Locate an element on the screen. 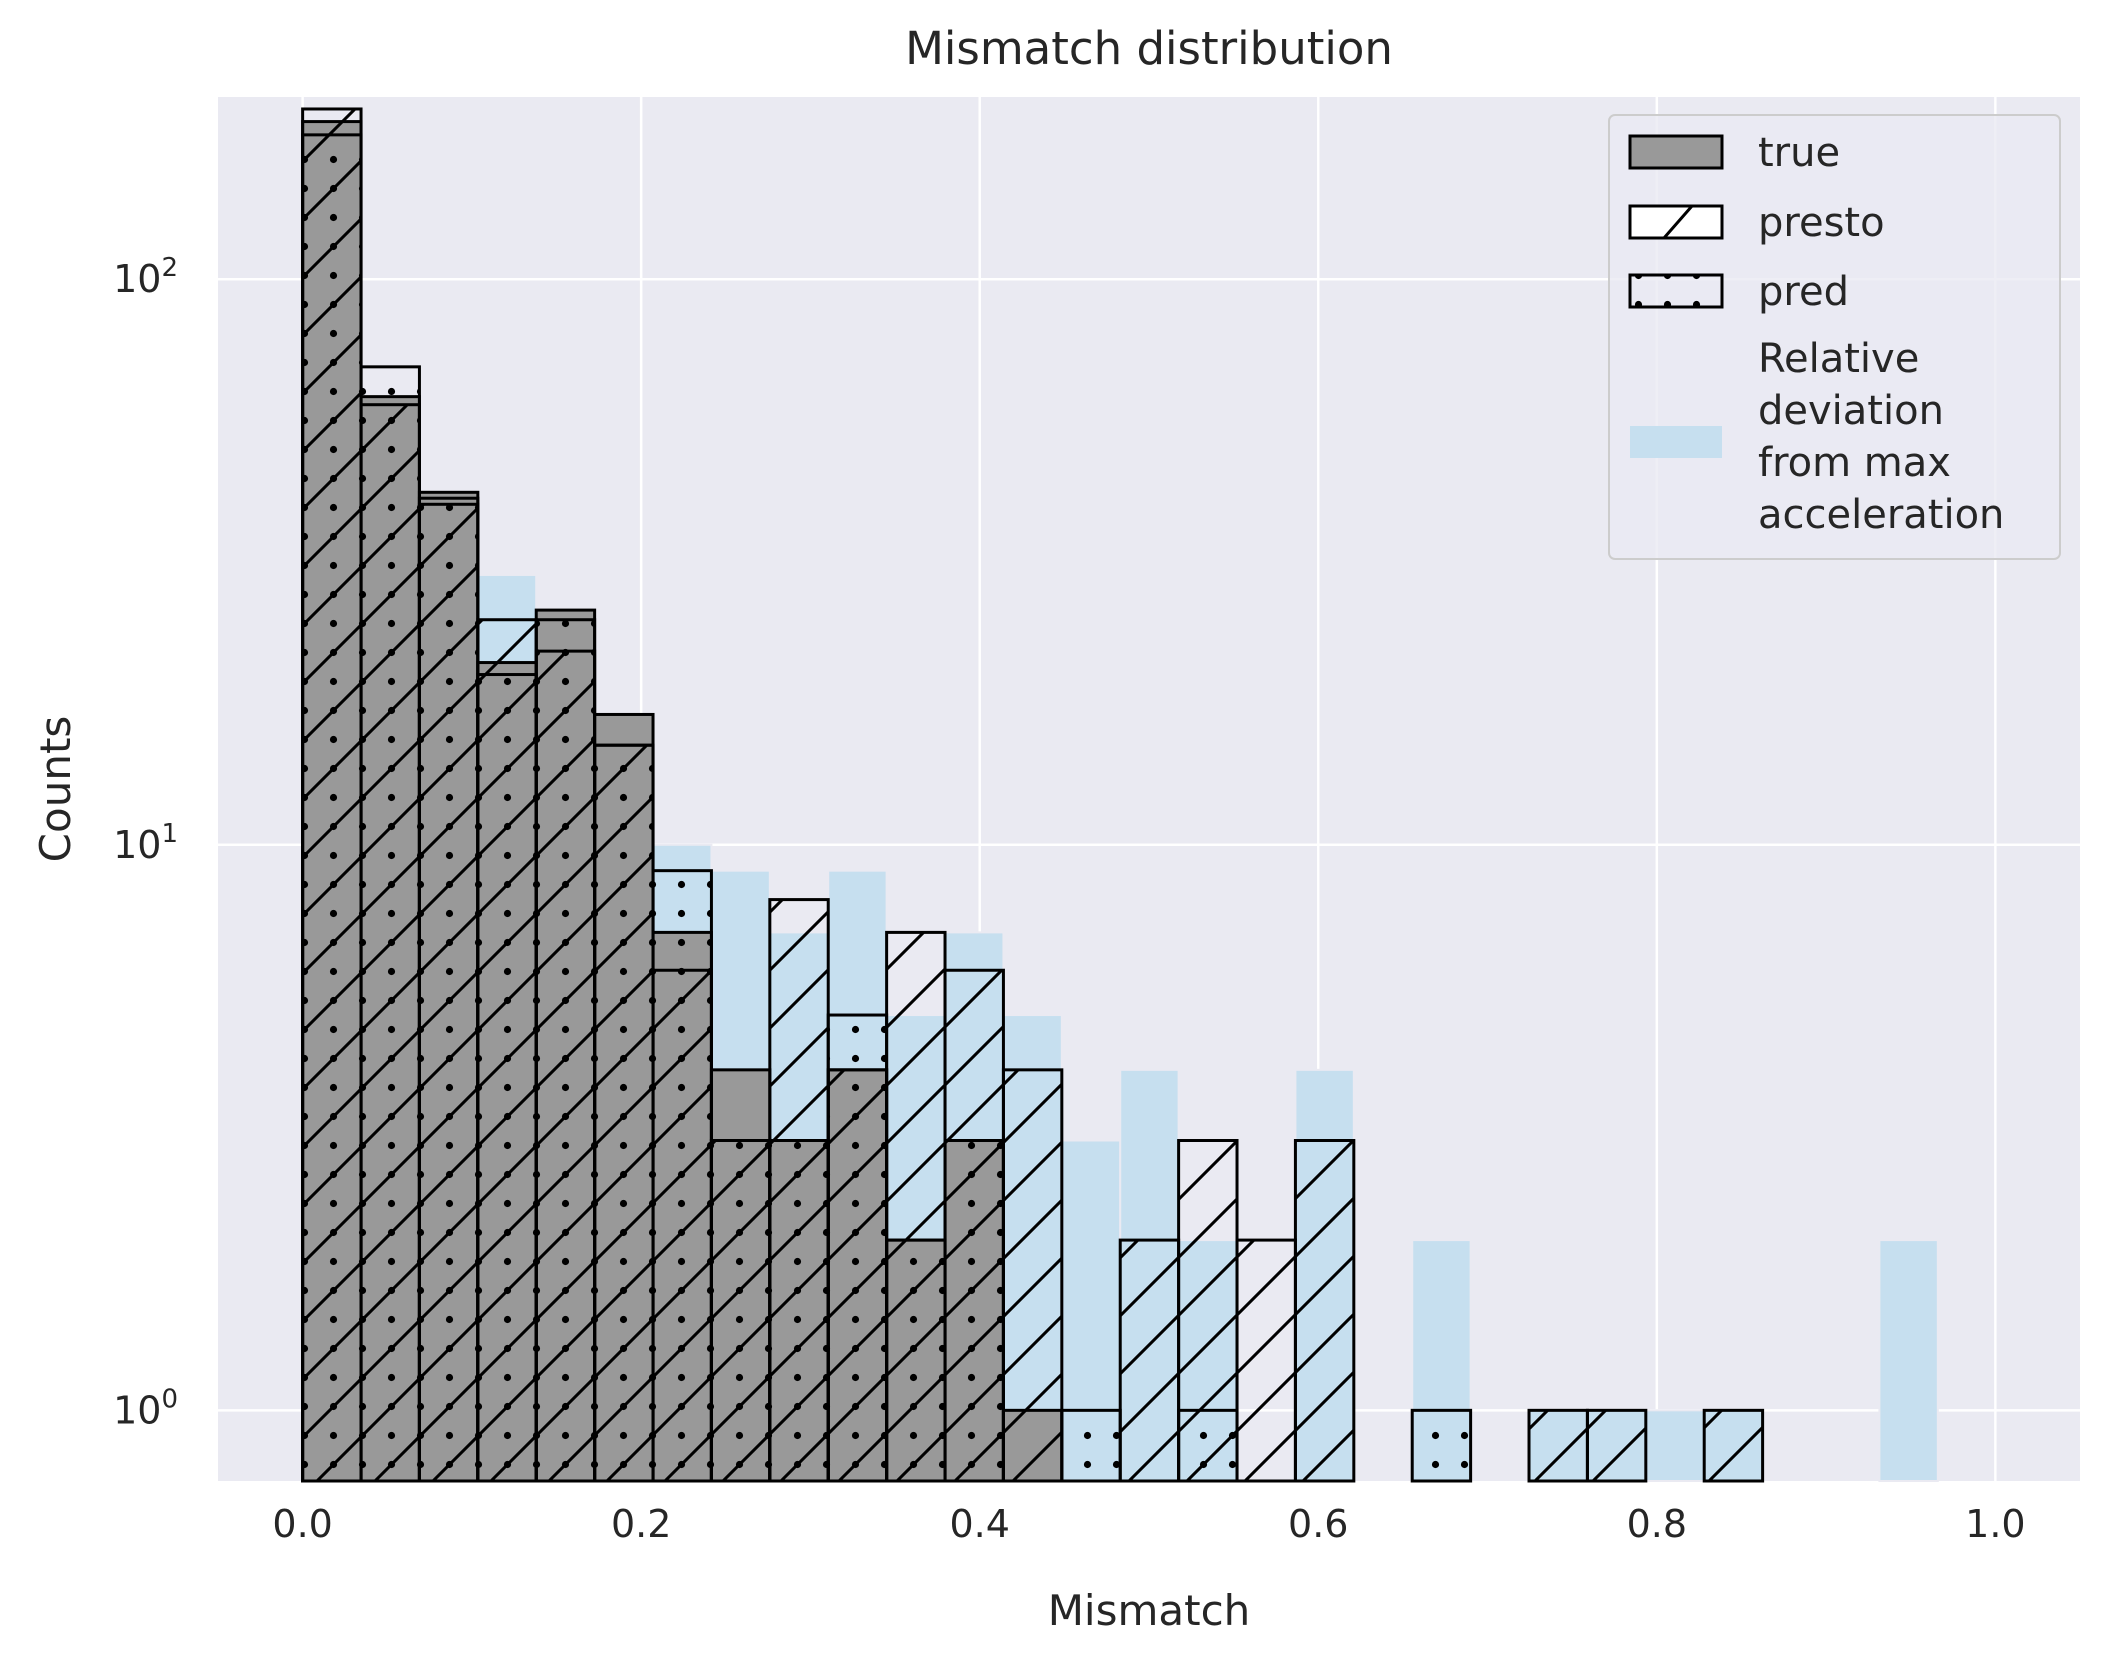 This screenshot has height=1658, width=2103. legend-label-line: deviation is located at coordinates (1851, 411).